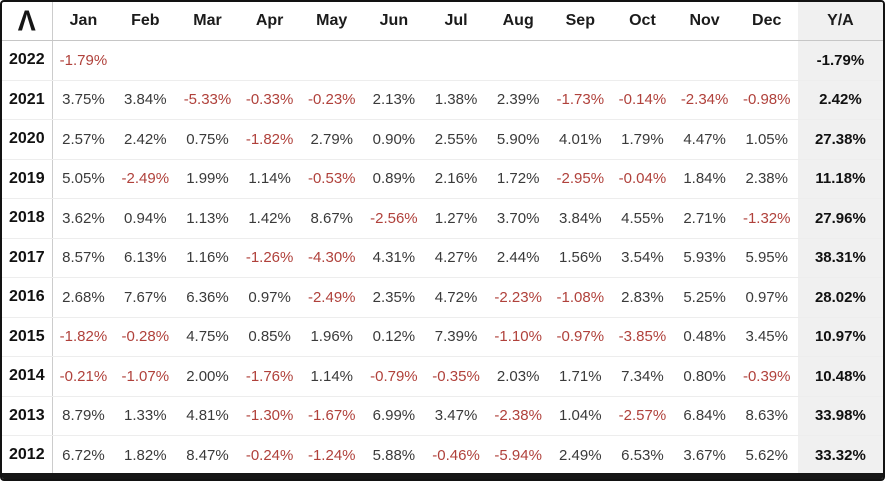  I want to click on return-cell-2012-nov: 3.67%, so click(704, 455).